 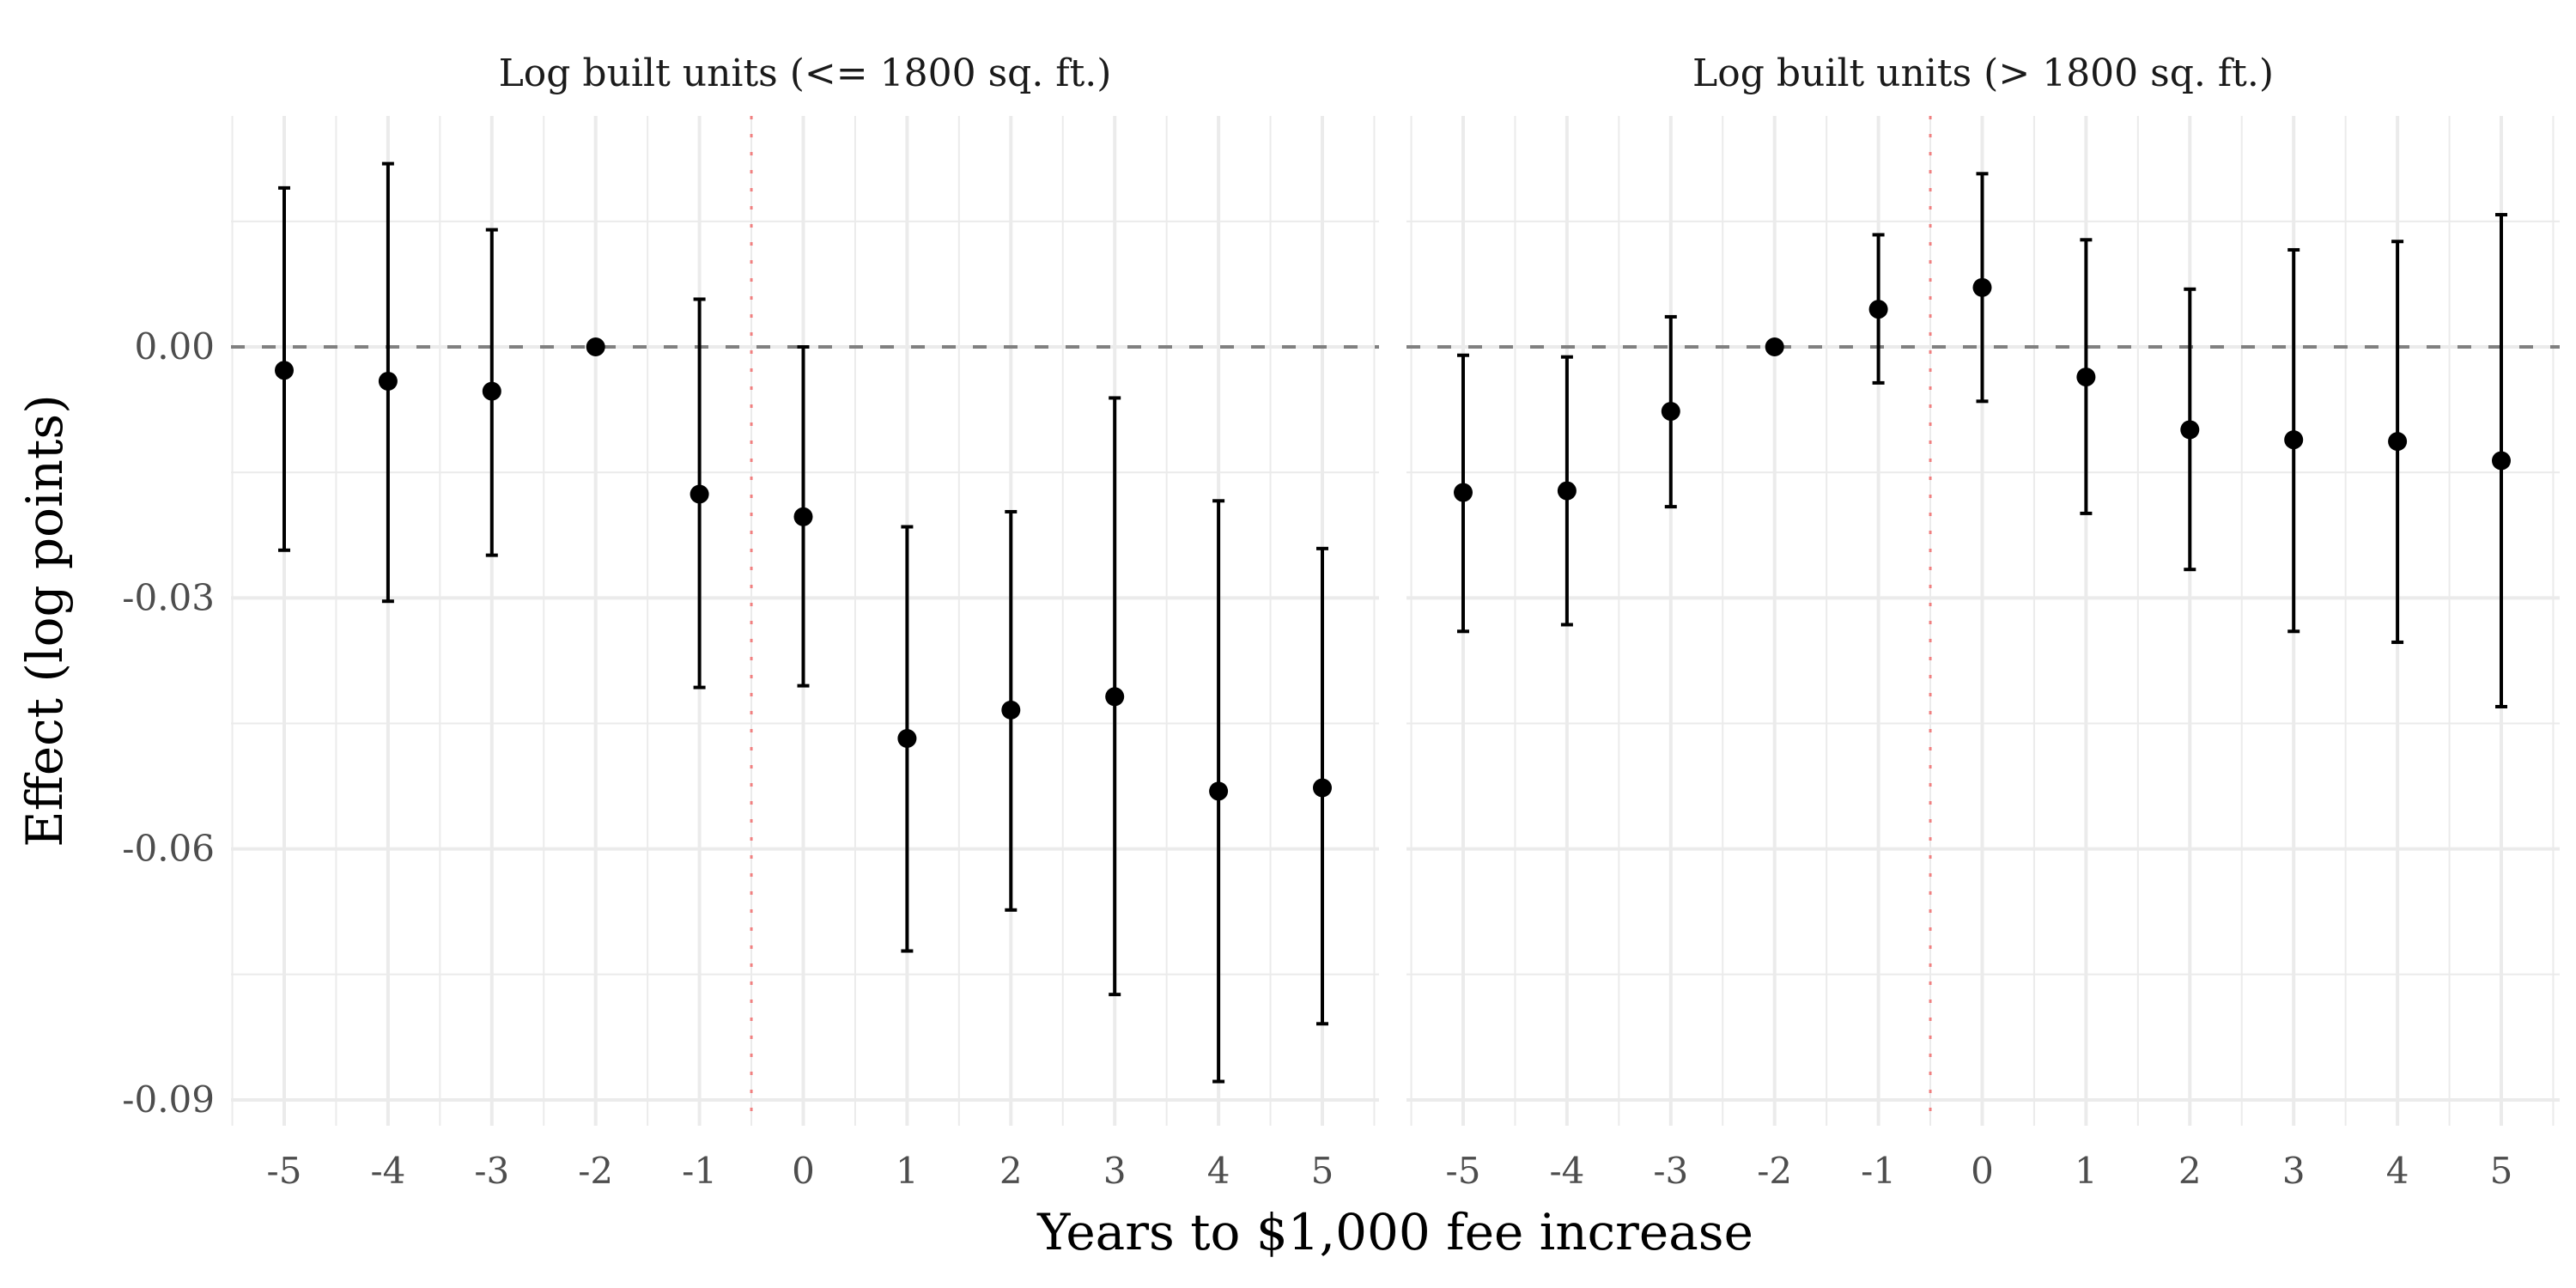 What do you see at coordinates (1394, 1232) in the screenshot?
I see `x-axis-label: Years to $1,000 fee increase` at bounding box center [1394, 1232].